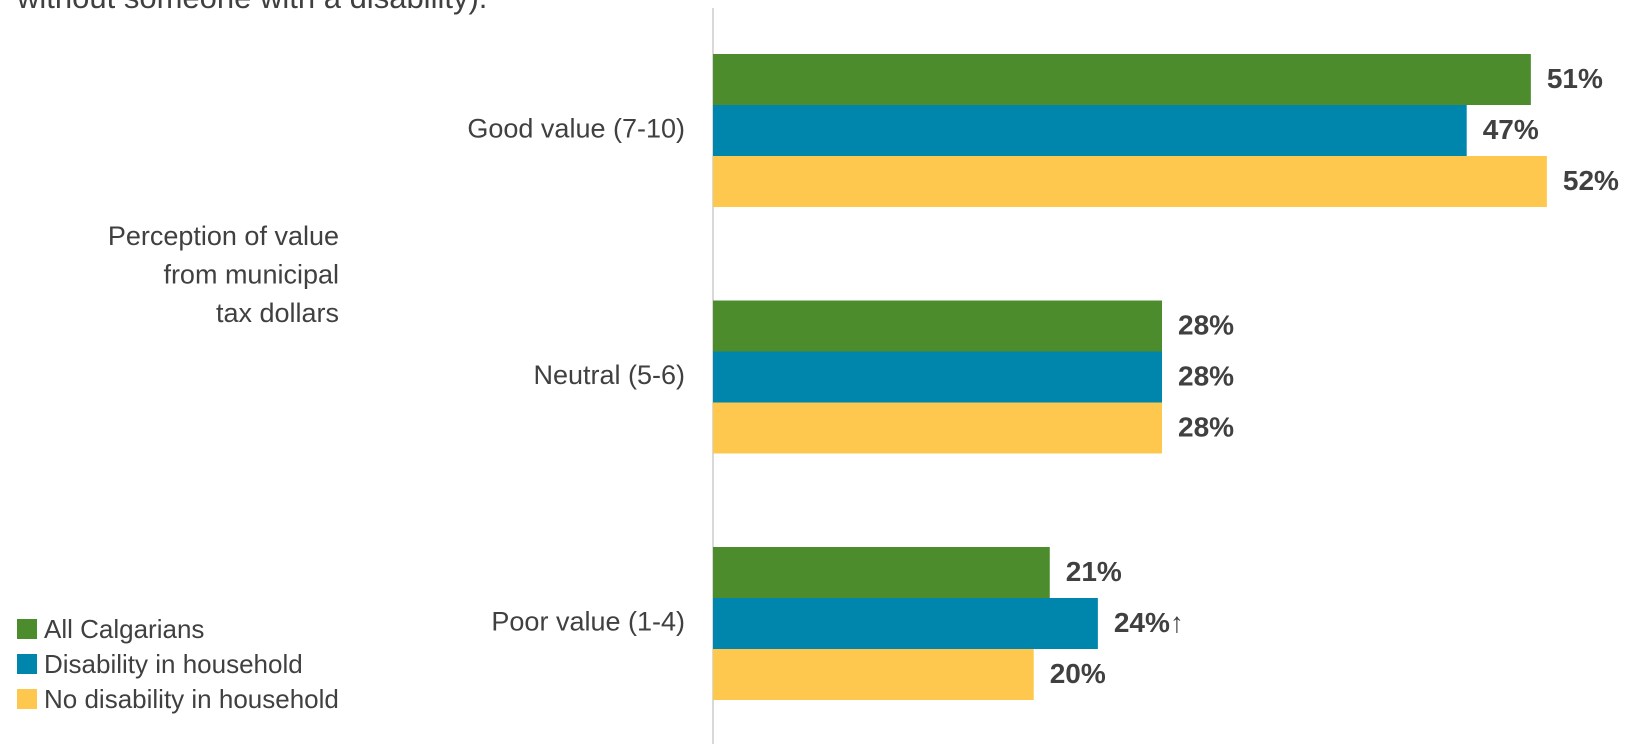 The width and height of the screenshot is (1632, 744). What do you see at coordinates (251, 7) in the screenshot?
I see `chart-subtitle: without someone with a disability).` at bounding box center [251, 7].